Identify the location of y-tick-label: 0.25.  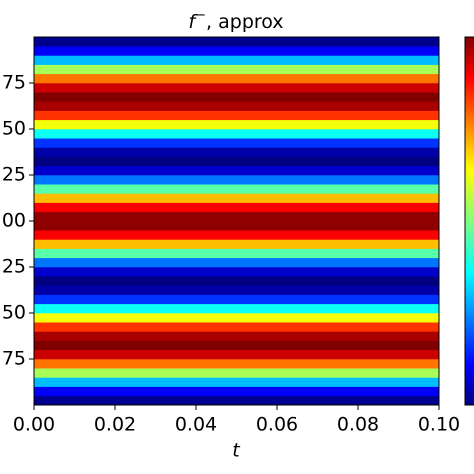
(13, 175).